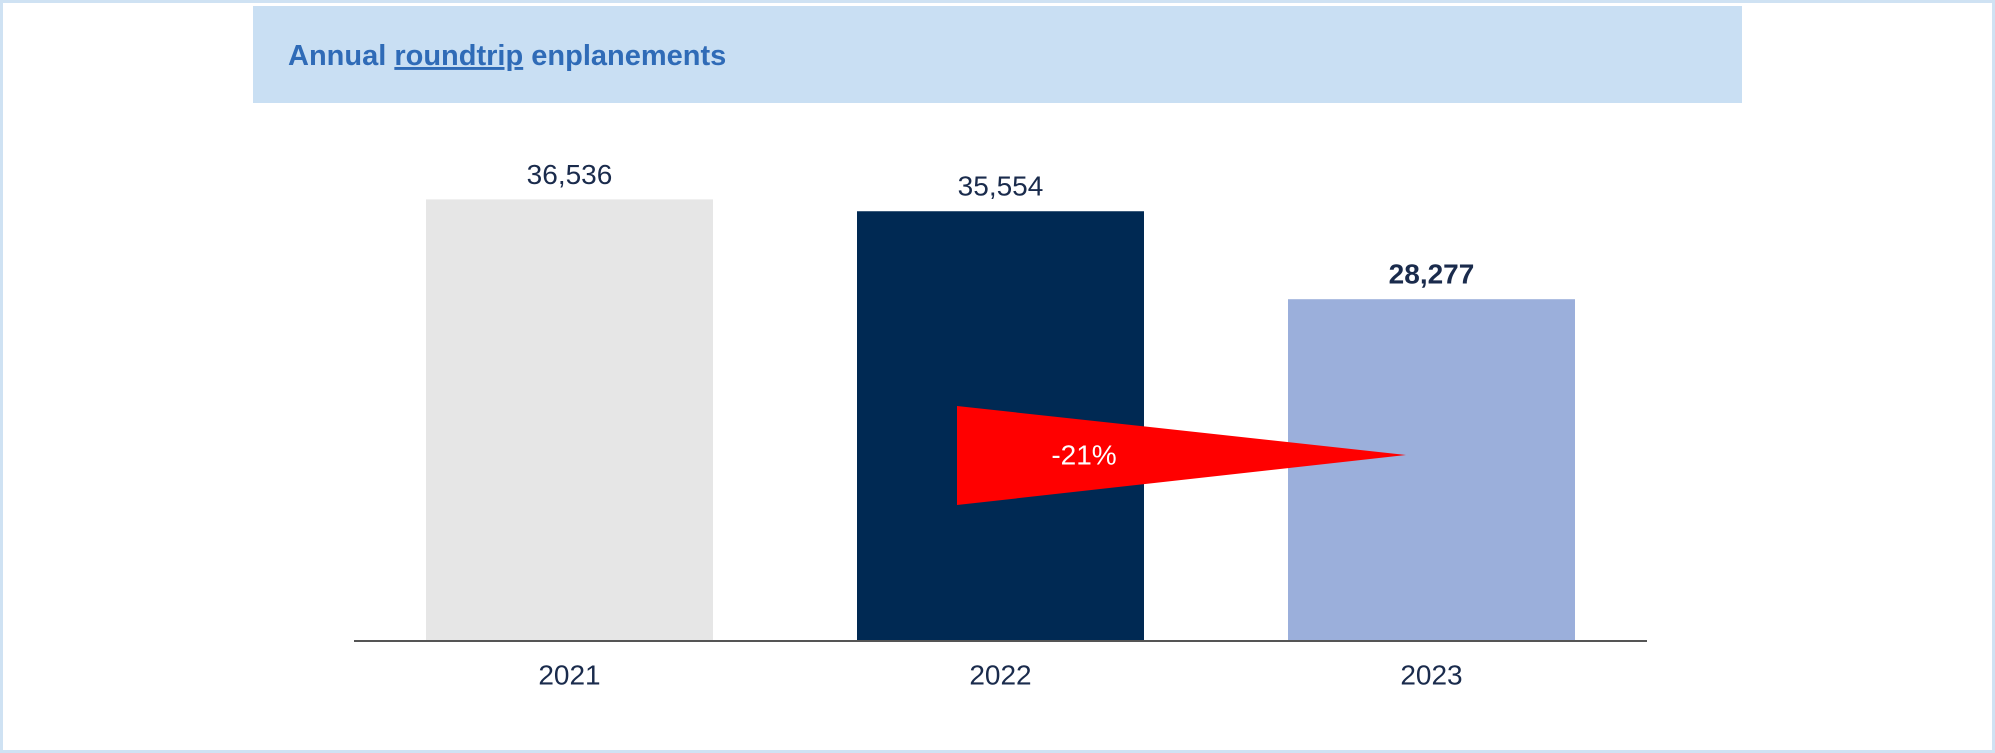  I want to click on change-arrow, so click(1181, 455).